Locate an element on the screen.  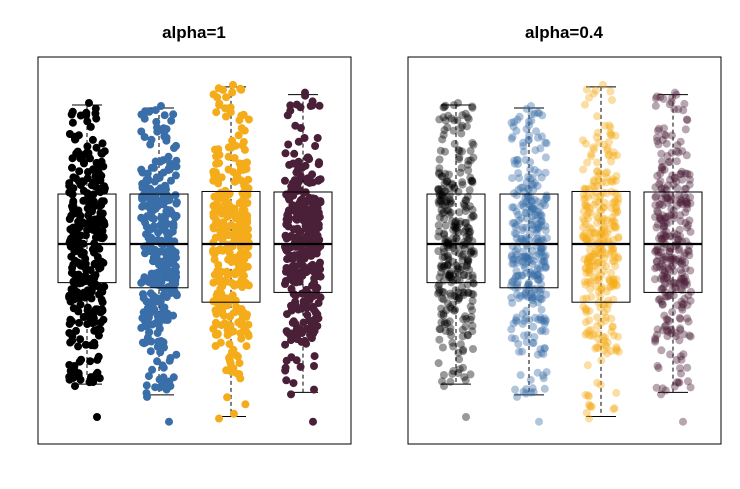
box-group is located at coordinates (673, 257).